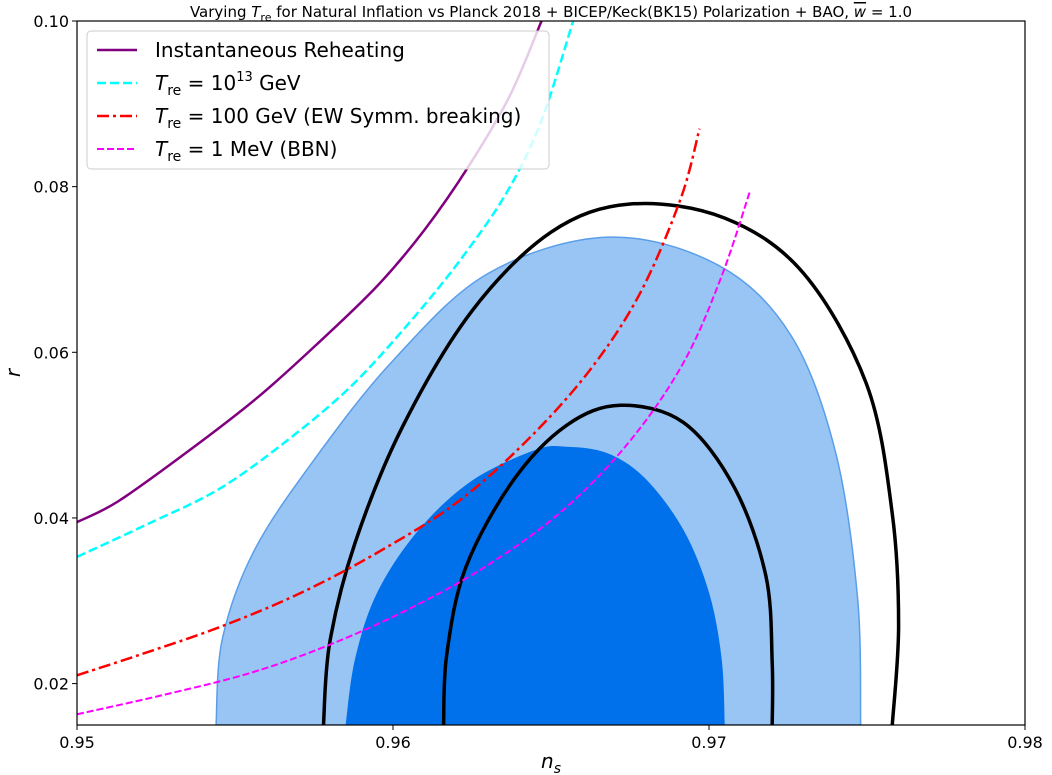 Image resolution: width=1052 pixels, height=775 pixels. Describe the element at coordinates (551, 762) in the screenshot. I see `x-axis-label: ns` at that location.